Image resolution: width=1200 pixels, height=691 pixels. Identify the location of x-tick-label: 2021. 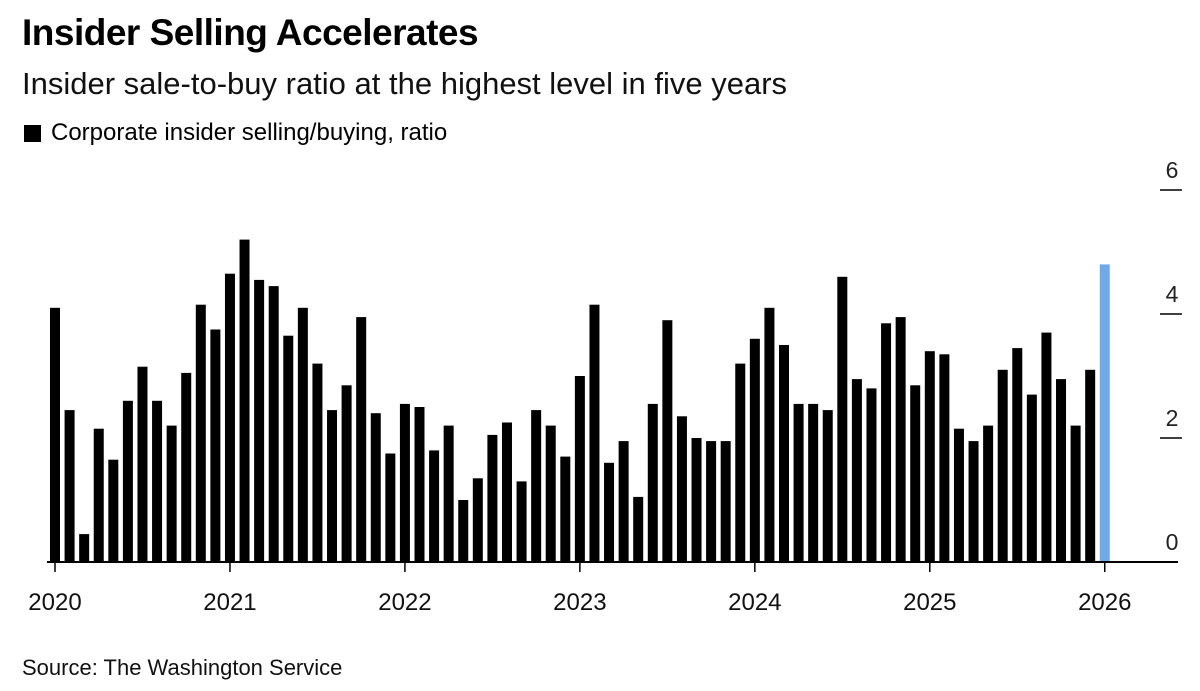
(229, 602).